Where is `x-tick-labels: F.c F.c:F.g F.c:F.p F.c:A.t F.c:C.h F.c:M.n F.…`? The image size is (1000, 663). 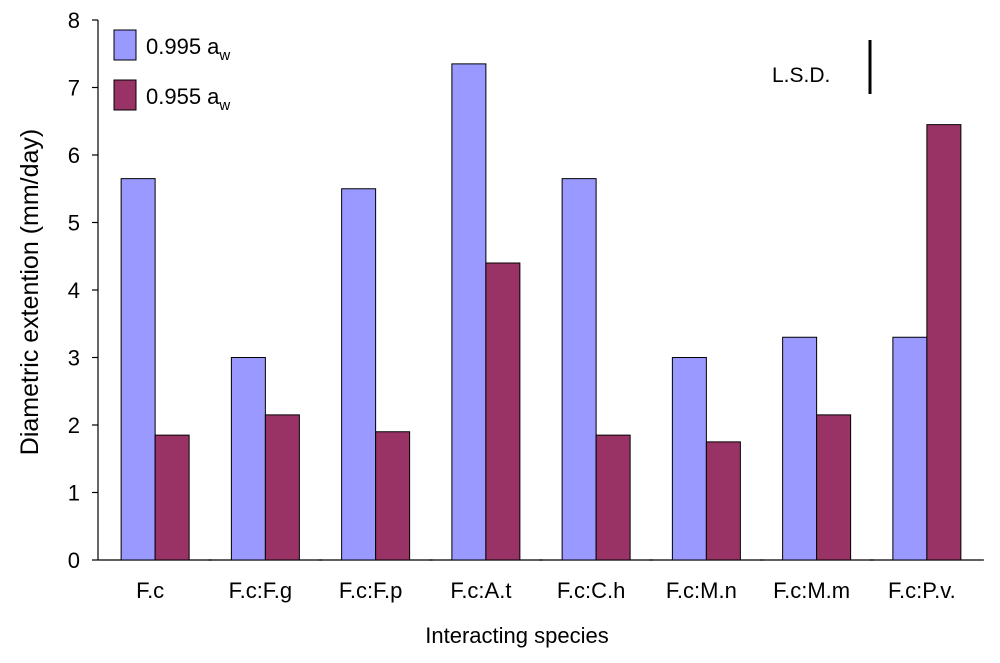 x-tick-labels: F.c F.c:F.g F.c:F.p F.c:A.t F.c:C.h F.c:M.n F.… is located at coordinates (546, 590).